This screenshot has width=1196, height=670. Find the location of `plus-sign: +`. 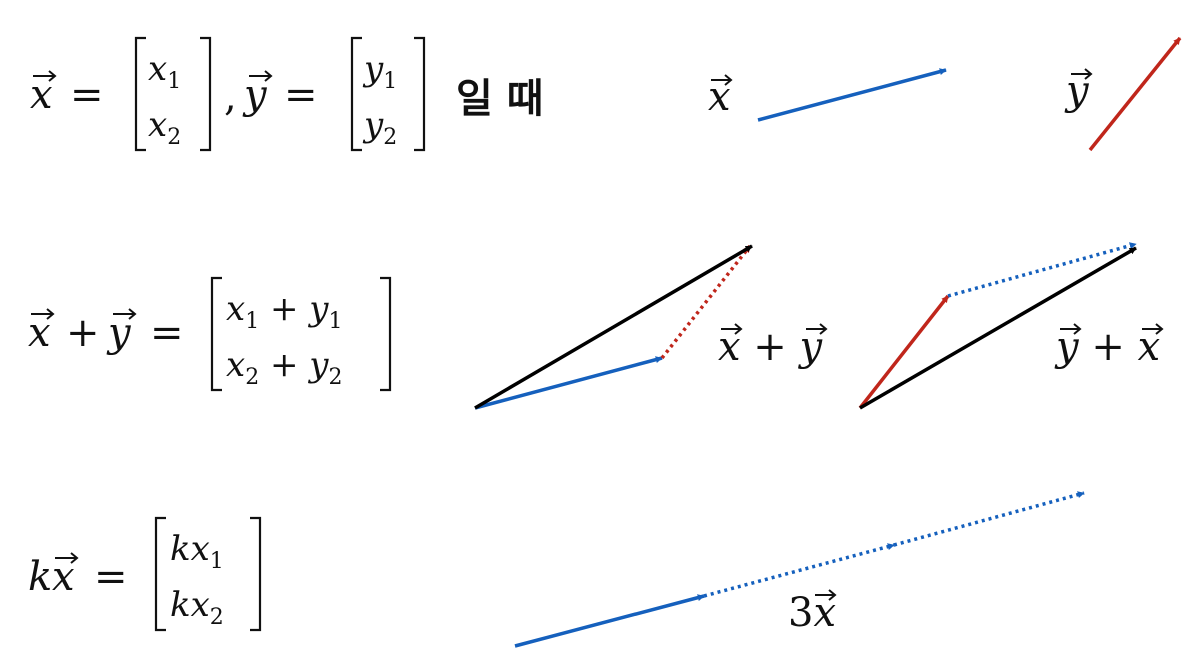

plus-sign: + is located at coordinates (83, 333).